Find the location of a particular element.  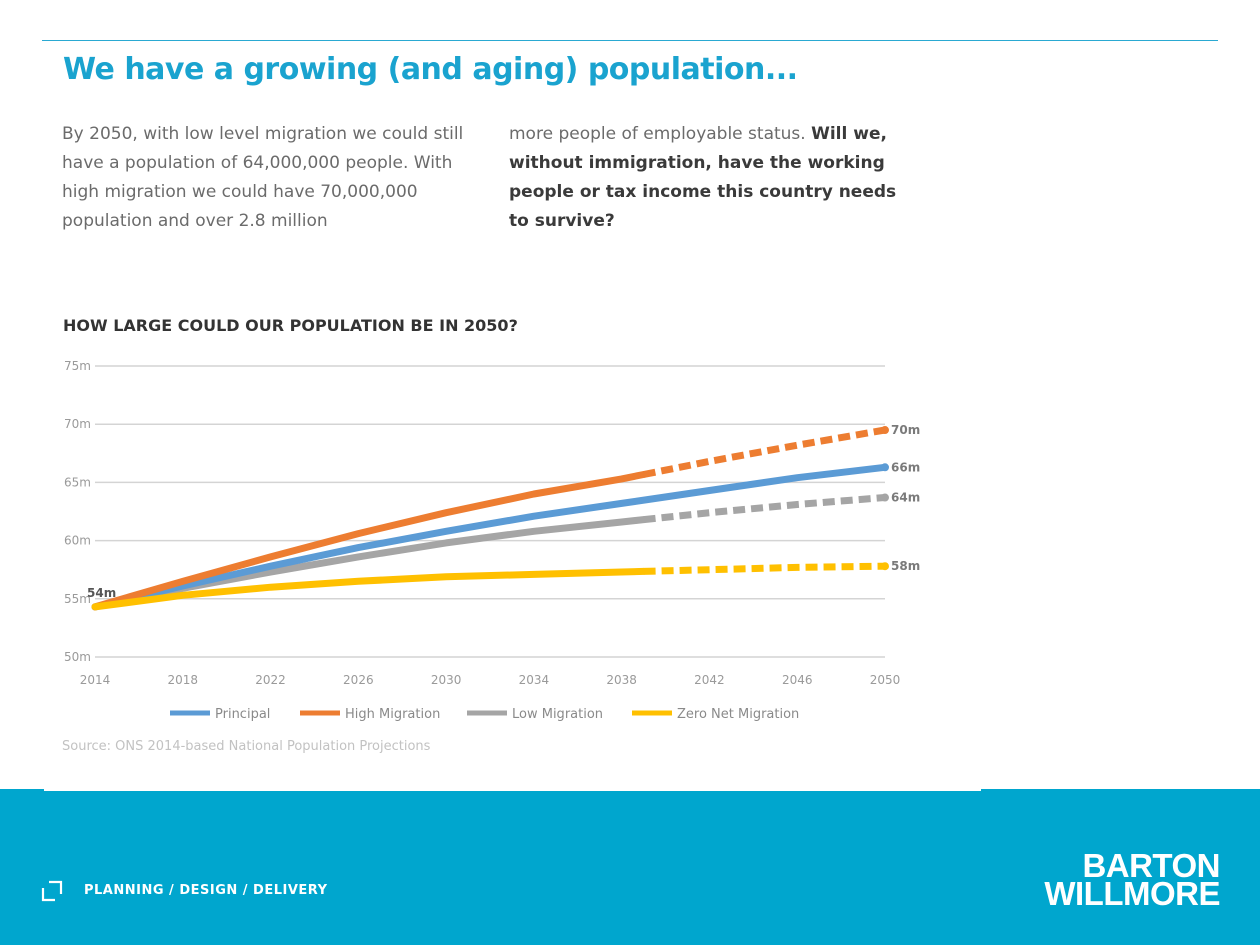

intro-text-plain: more people of employable status. is located at coordinates (657, 134).